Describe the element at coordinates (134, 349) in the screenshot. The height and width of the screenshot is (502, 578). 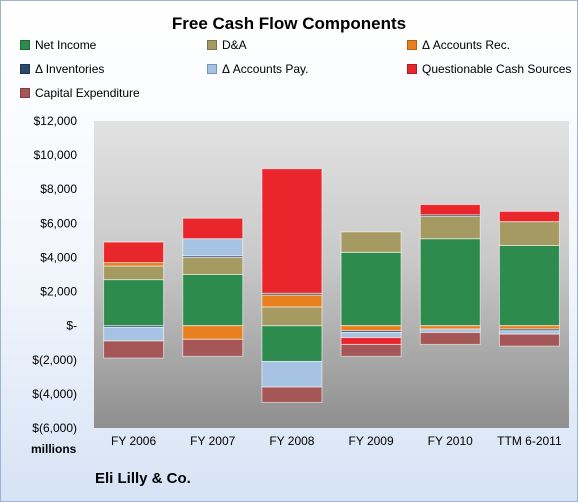
I see `bar-segment-capital-expenditure-fy-2006` at that location.